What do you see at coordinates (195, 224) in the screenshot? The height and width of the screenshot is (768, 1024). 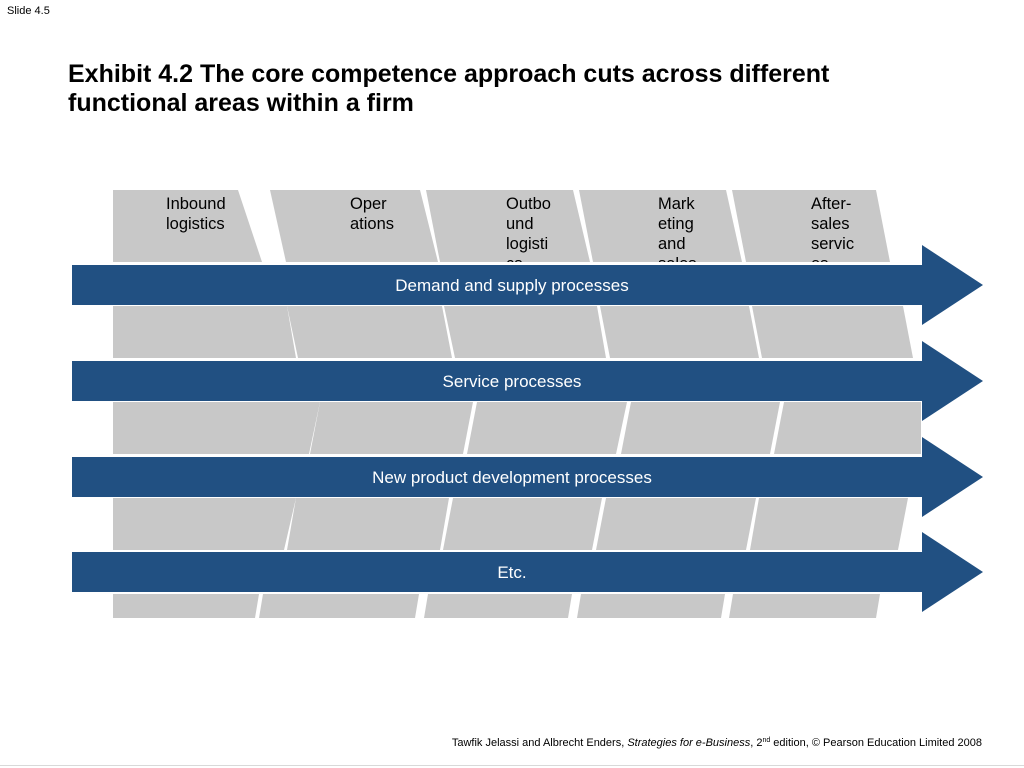 I see `column-1-label-line-2: logistics` at bounding box center [195, 224].